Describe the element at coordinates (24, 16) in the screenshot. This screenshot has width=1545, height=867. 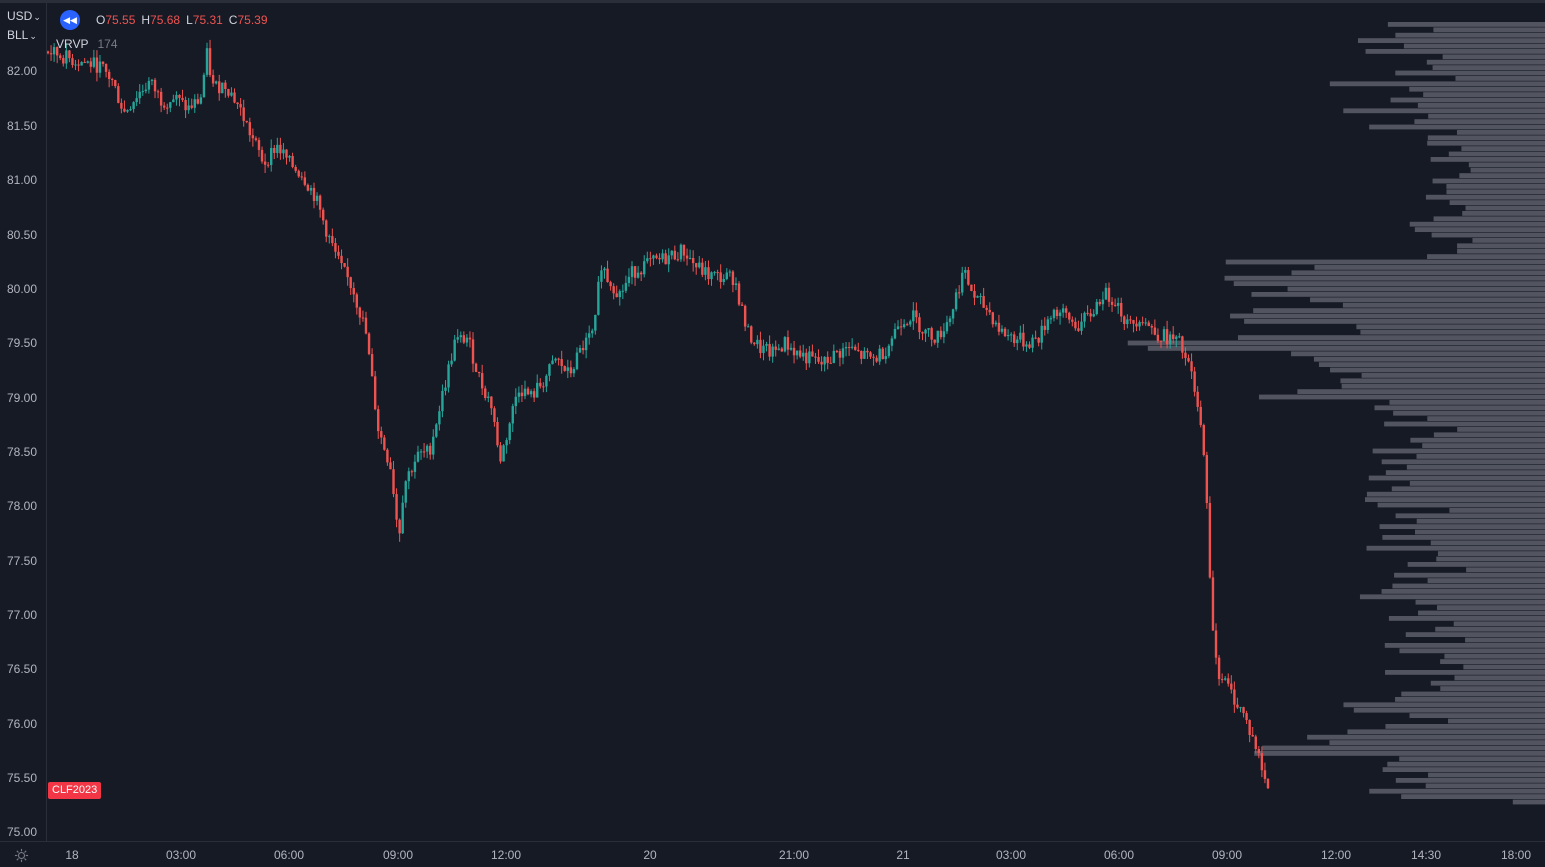
I see `currency-selector: USD⌄` at that location.